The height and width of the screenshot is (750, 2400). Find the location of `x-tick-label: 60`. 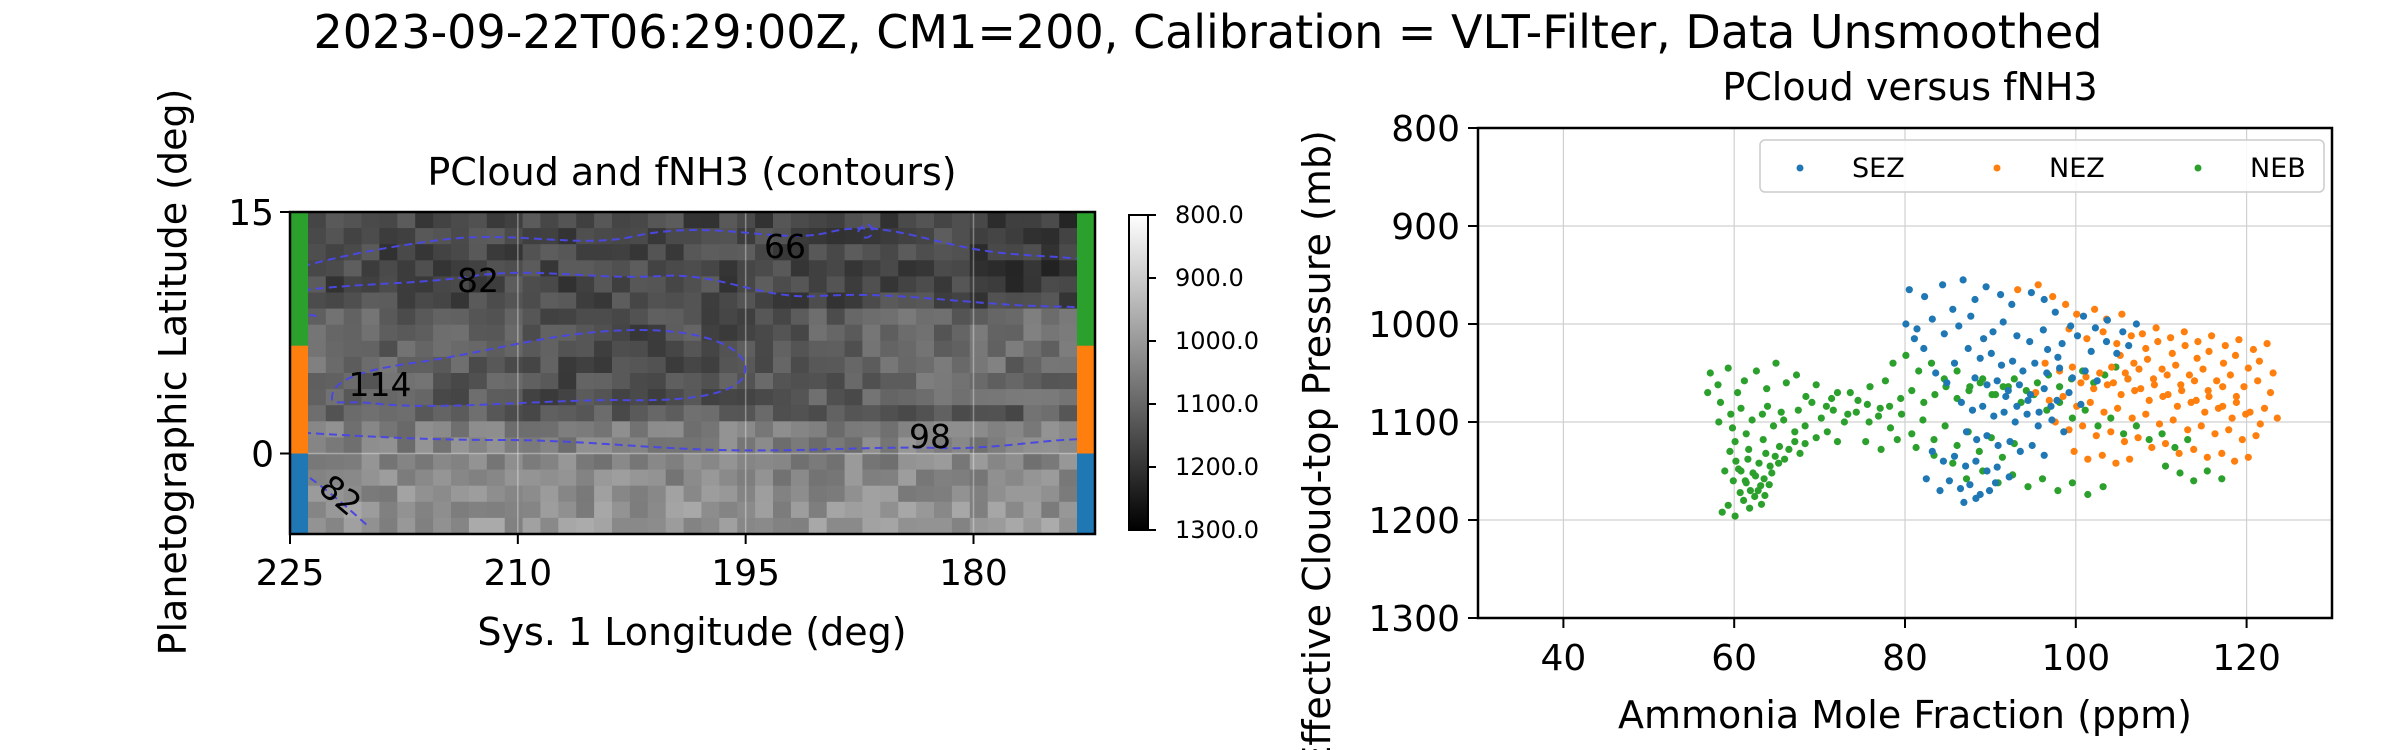

x-tick-label: 60 is located at coordinates (1734, 658).